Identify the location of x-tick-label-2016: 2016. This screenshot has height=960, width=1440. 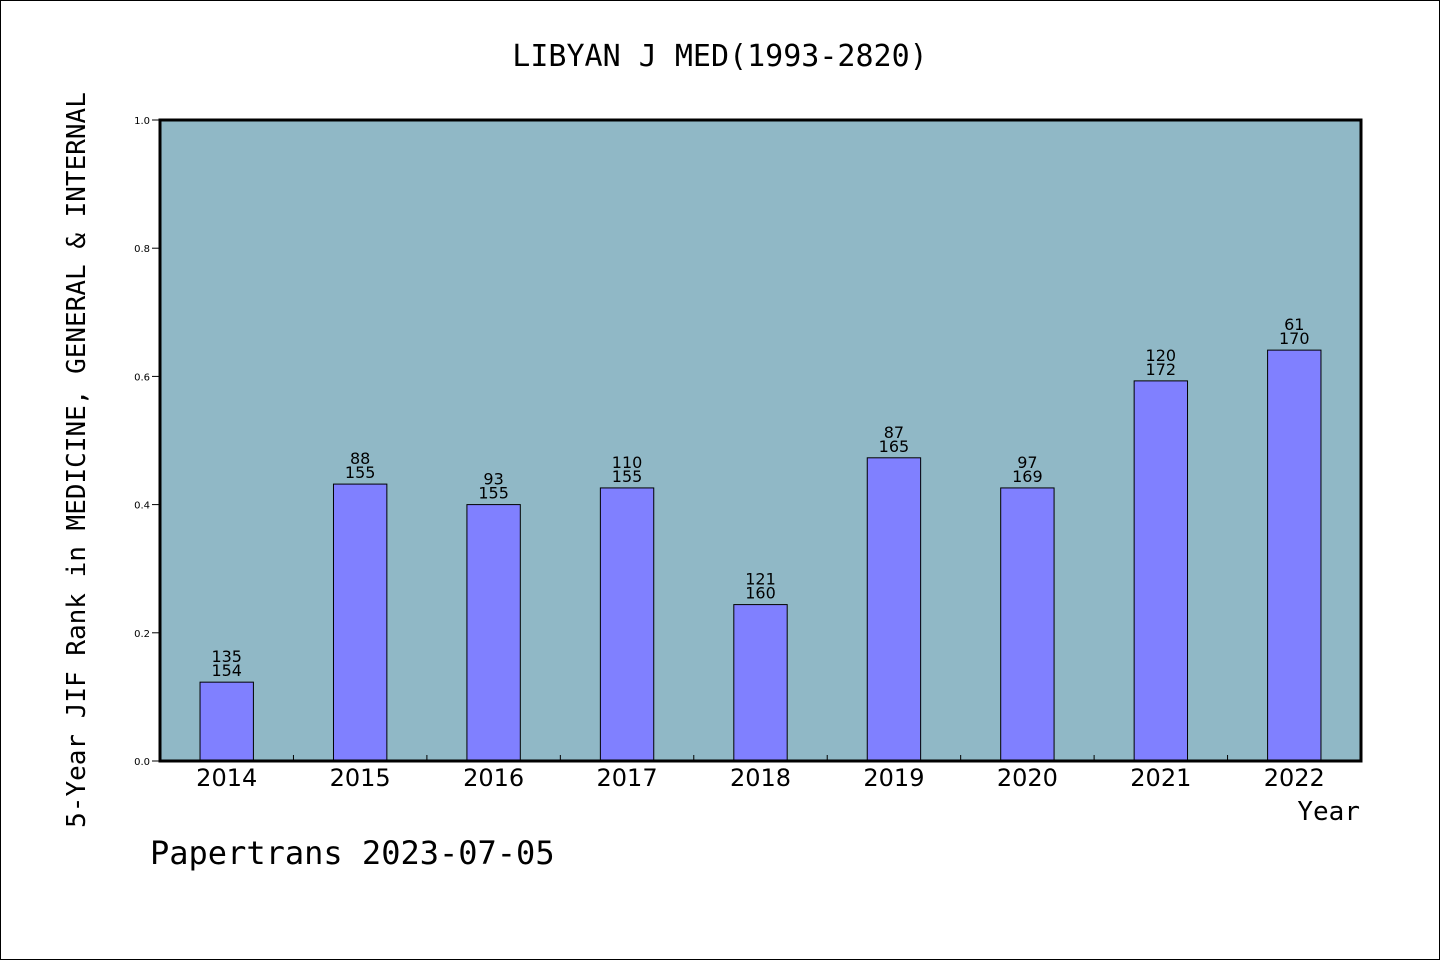
(493, 778).